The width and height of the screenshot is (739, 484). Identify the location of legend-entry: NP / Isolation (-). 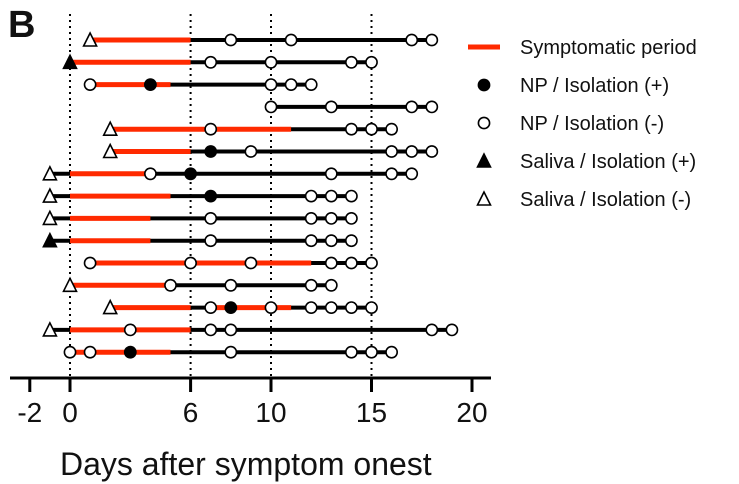
(570, 124).